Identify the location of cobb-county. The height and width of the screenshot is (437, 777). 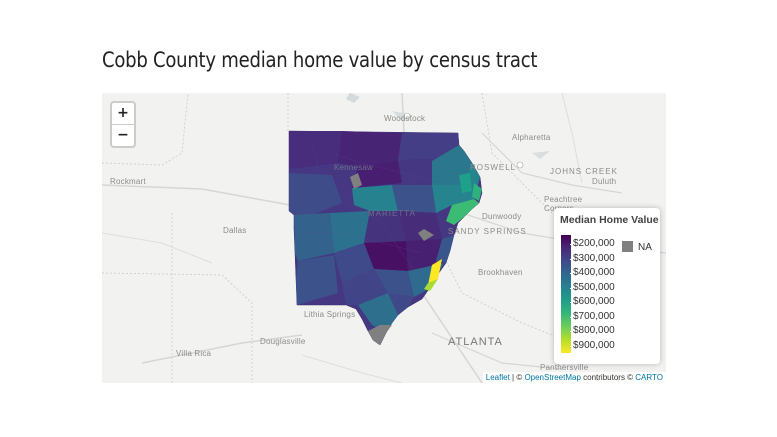
(385, 238).